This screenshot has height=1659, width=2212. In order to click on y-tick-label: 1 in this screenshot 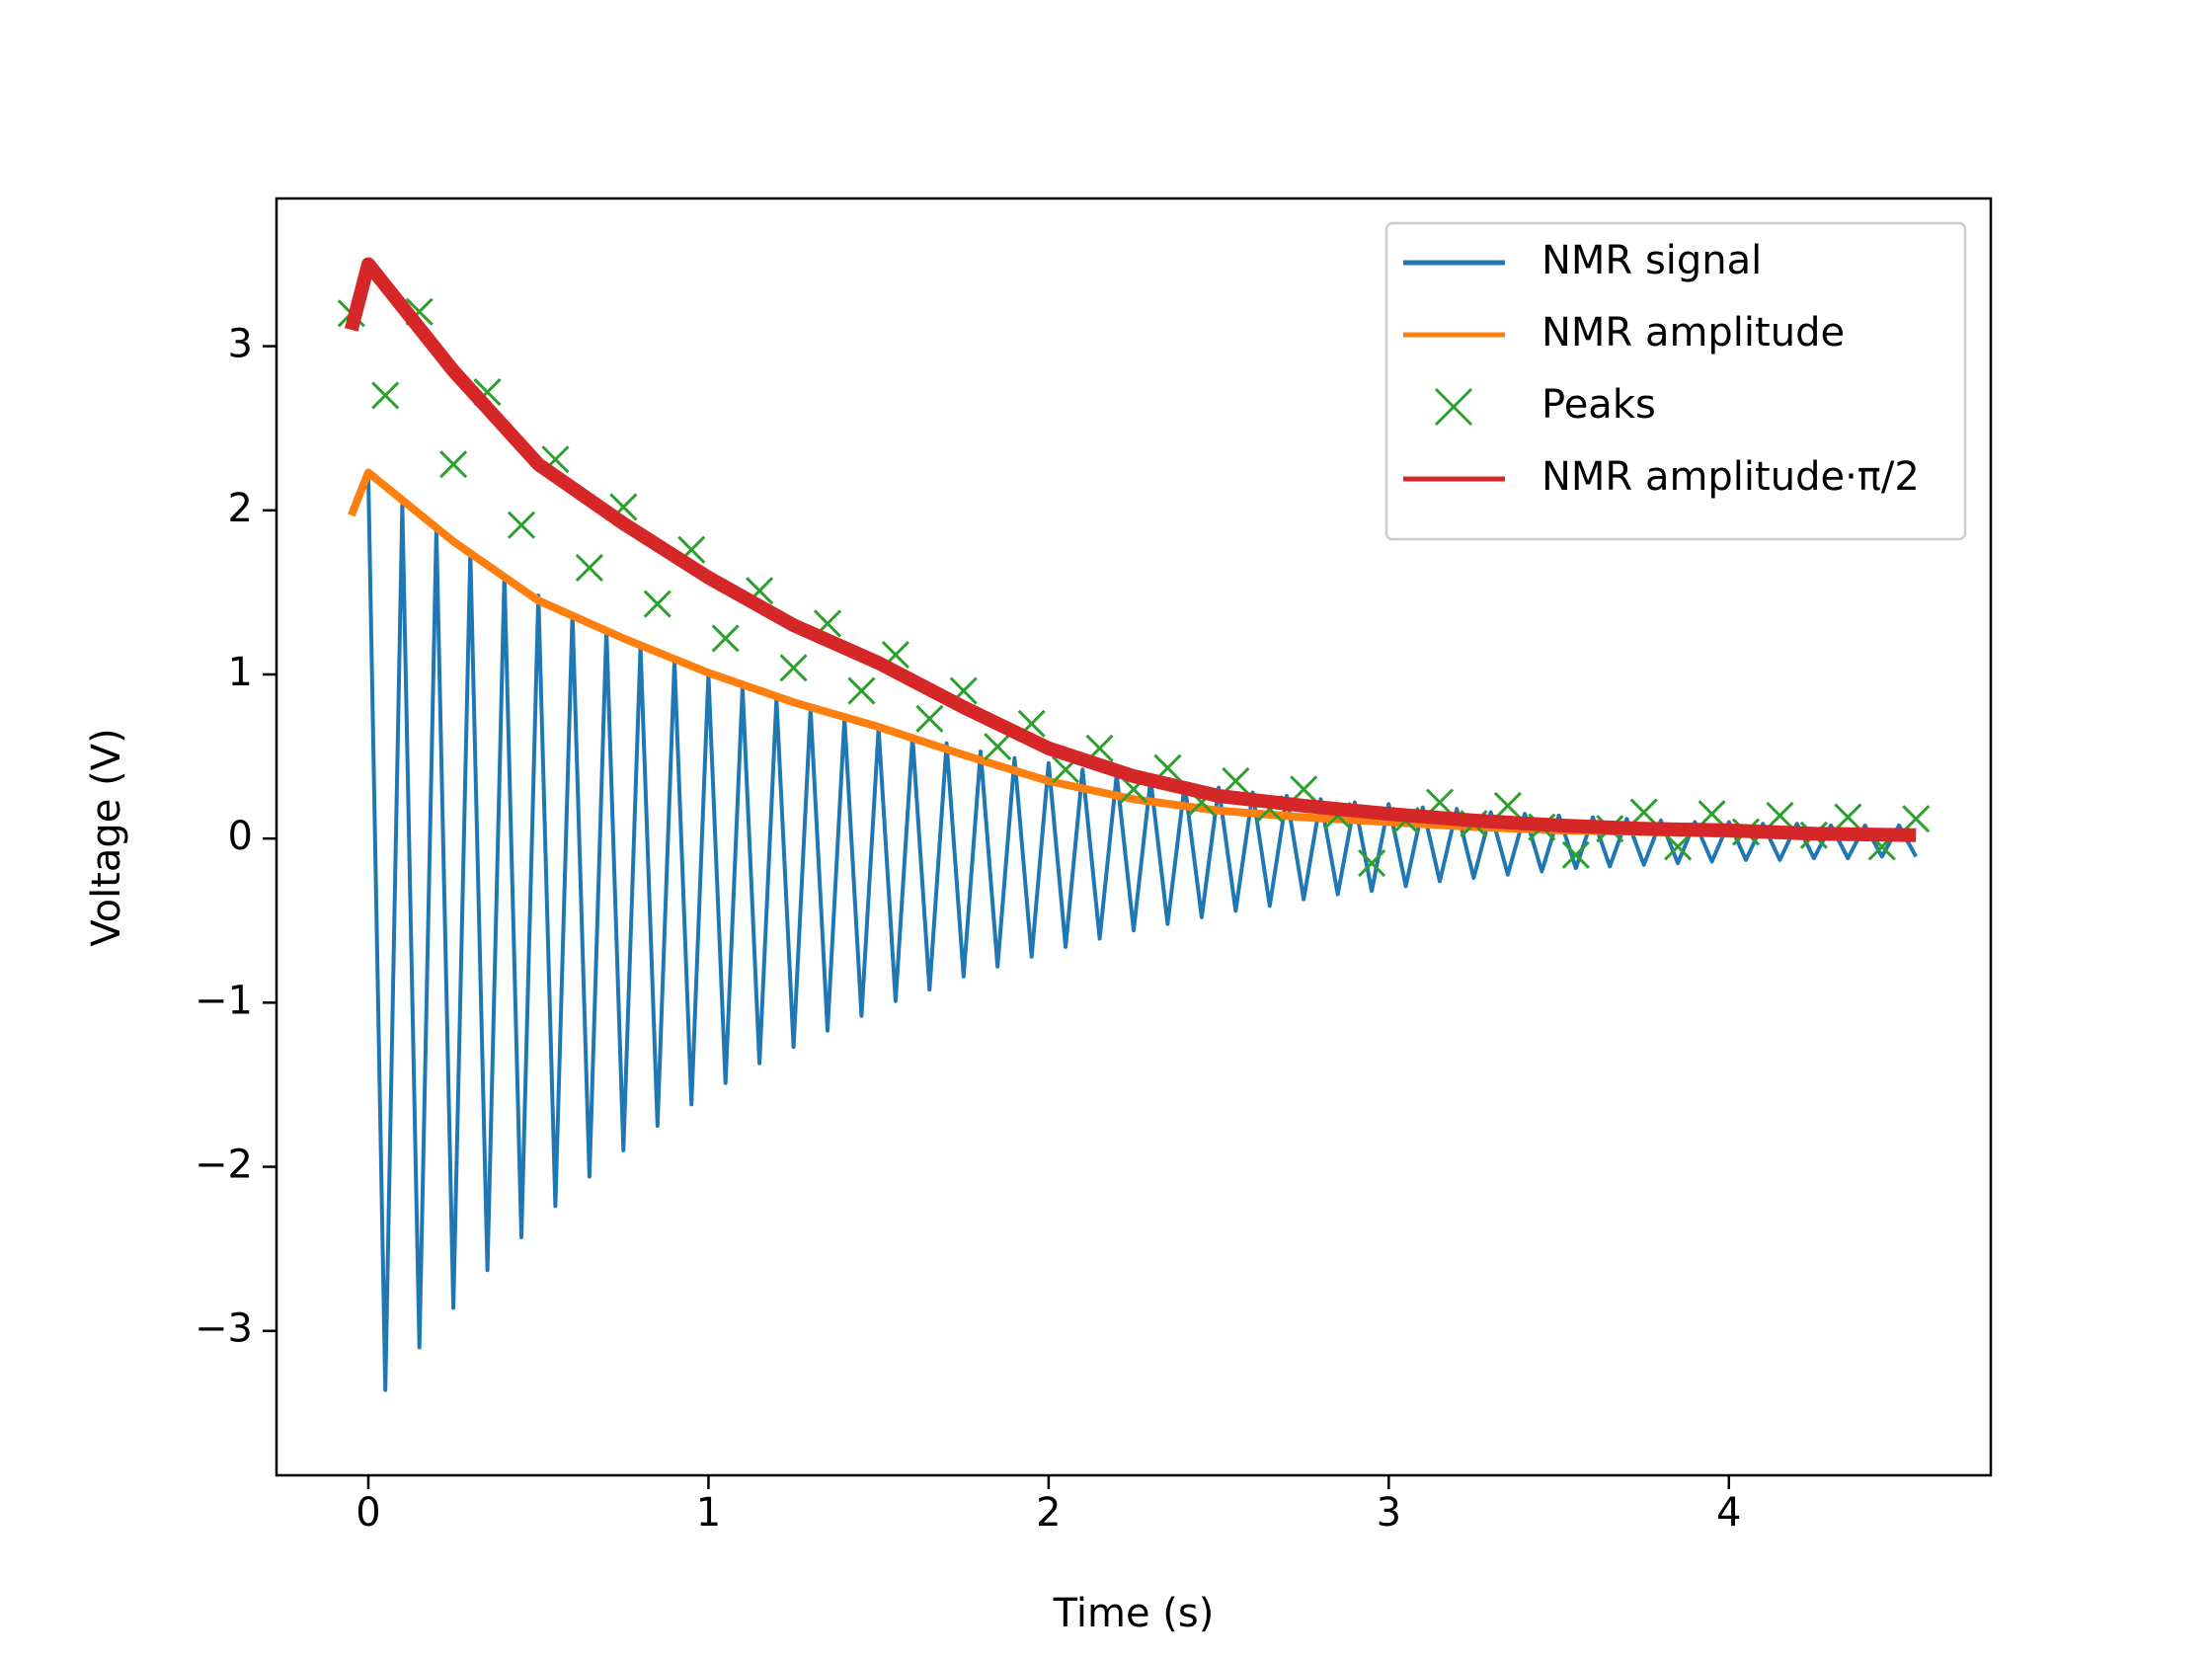, I will do `click(241, 673)`.